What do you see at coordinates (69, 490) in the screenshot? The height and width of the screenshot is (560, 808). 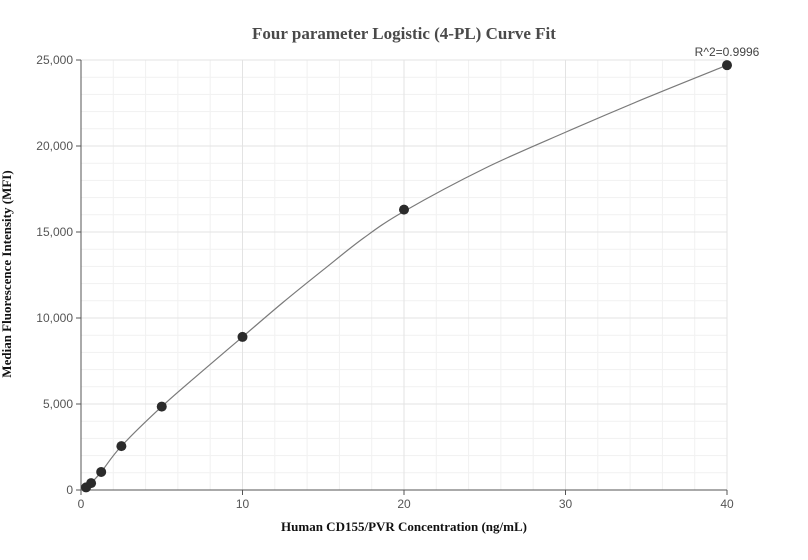 I see `y-tick-label: 0` at bounding box center [69, 490].